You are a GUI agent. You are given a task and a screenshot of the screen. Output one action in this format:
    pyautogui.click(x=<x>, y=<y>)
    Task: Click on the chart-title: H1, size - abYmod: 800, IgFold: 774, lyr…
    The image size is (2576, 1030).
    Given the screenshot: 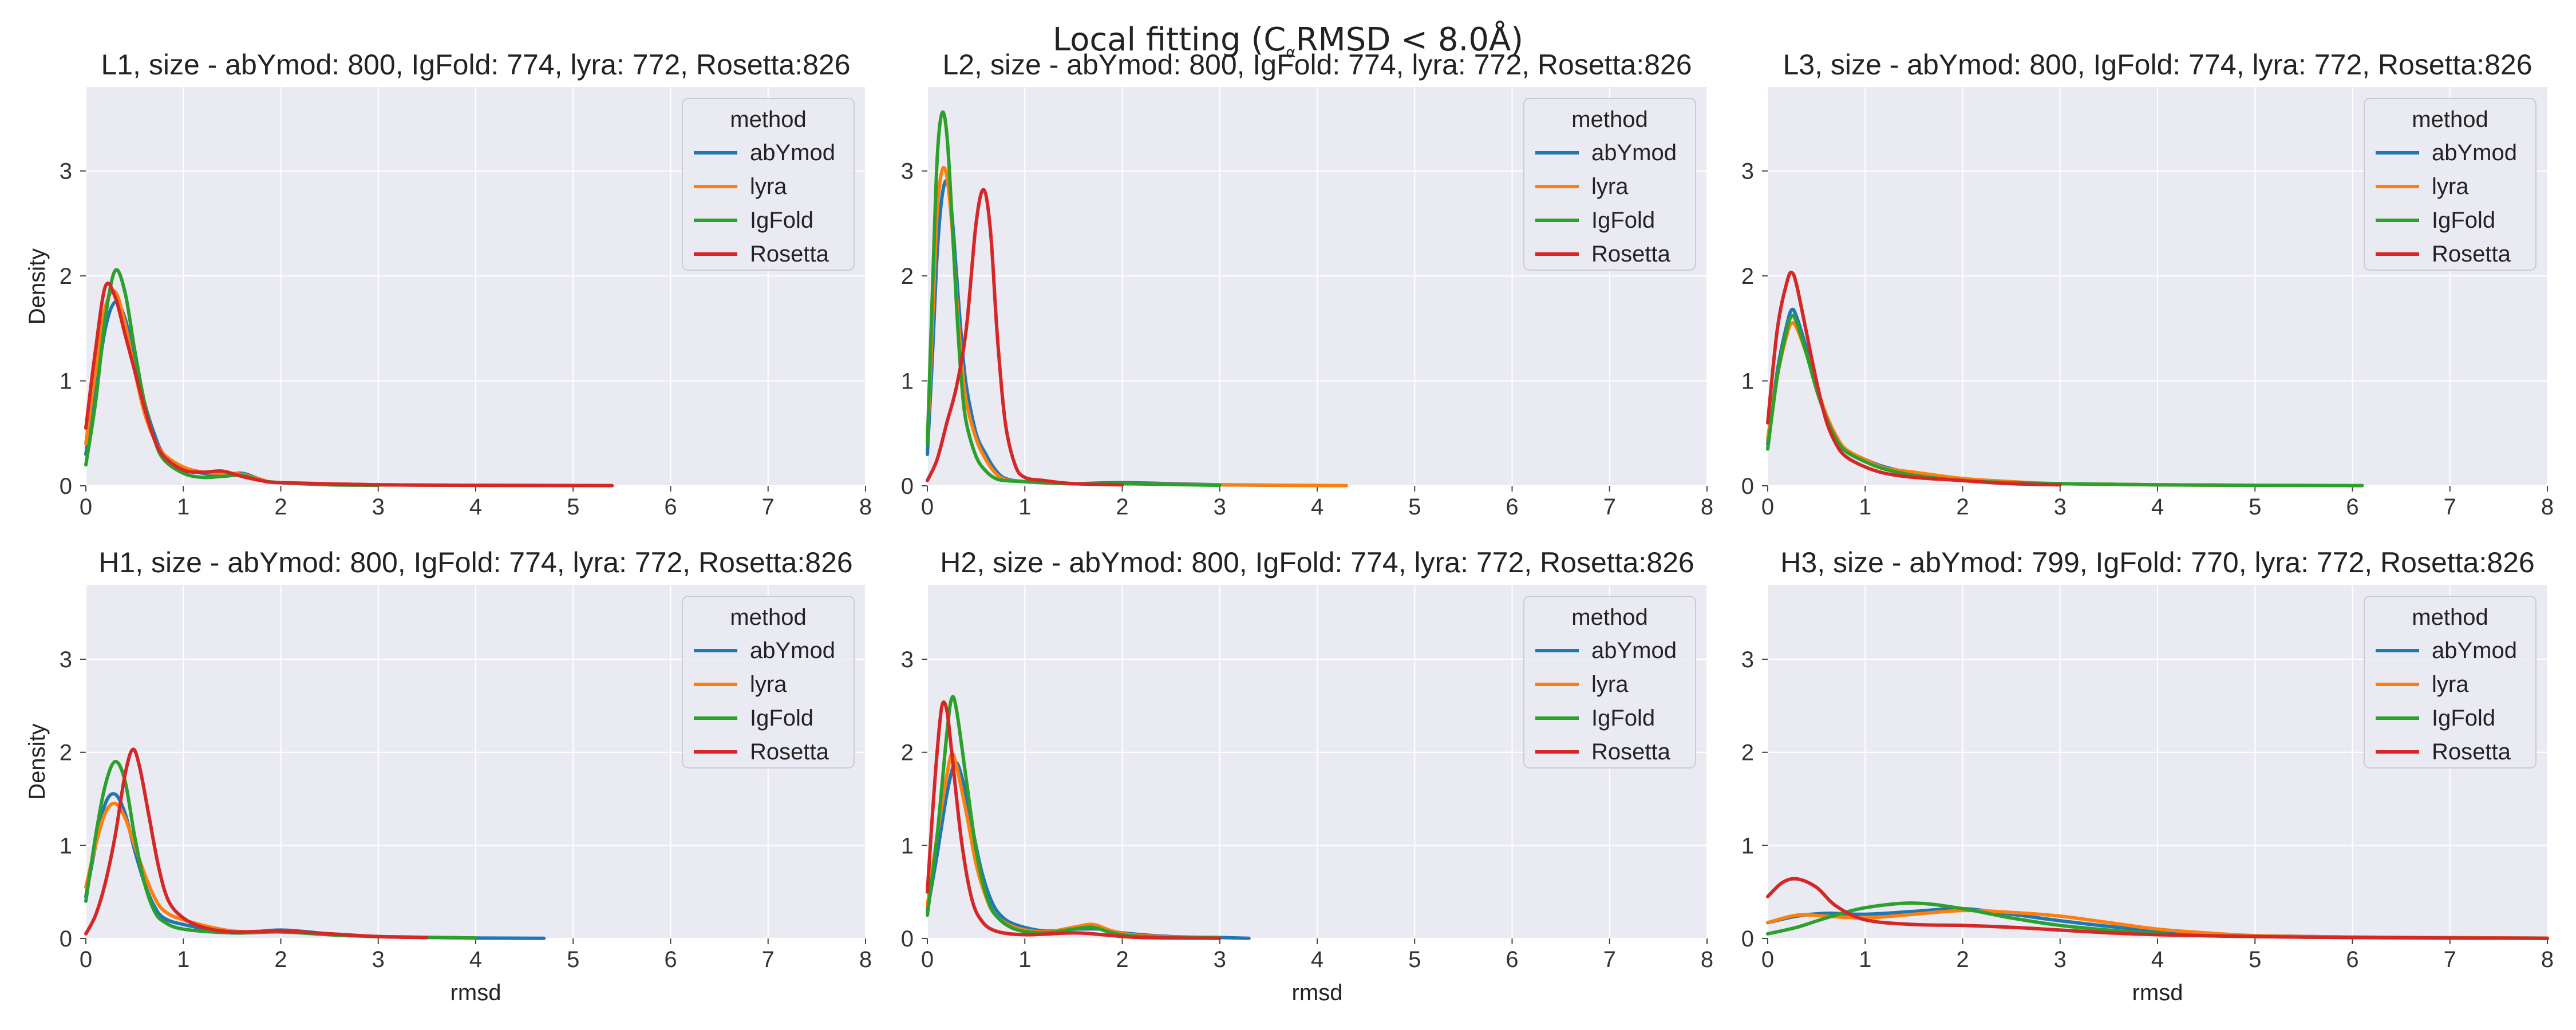 What is the action you would take?
    pyautogui.click(x=475, y=562)
    